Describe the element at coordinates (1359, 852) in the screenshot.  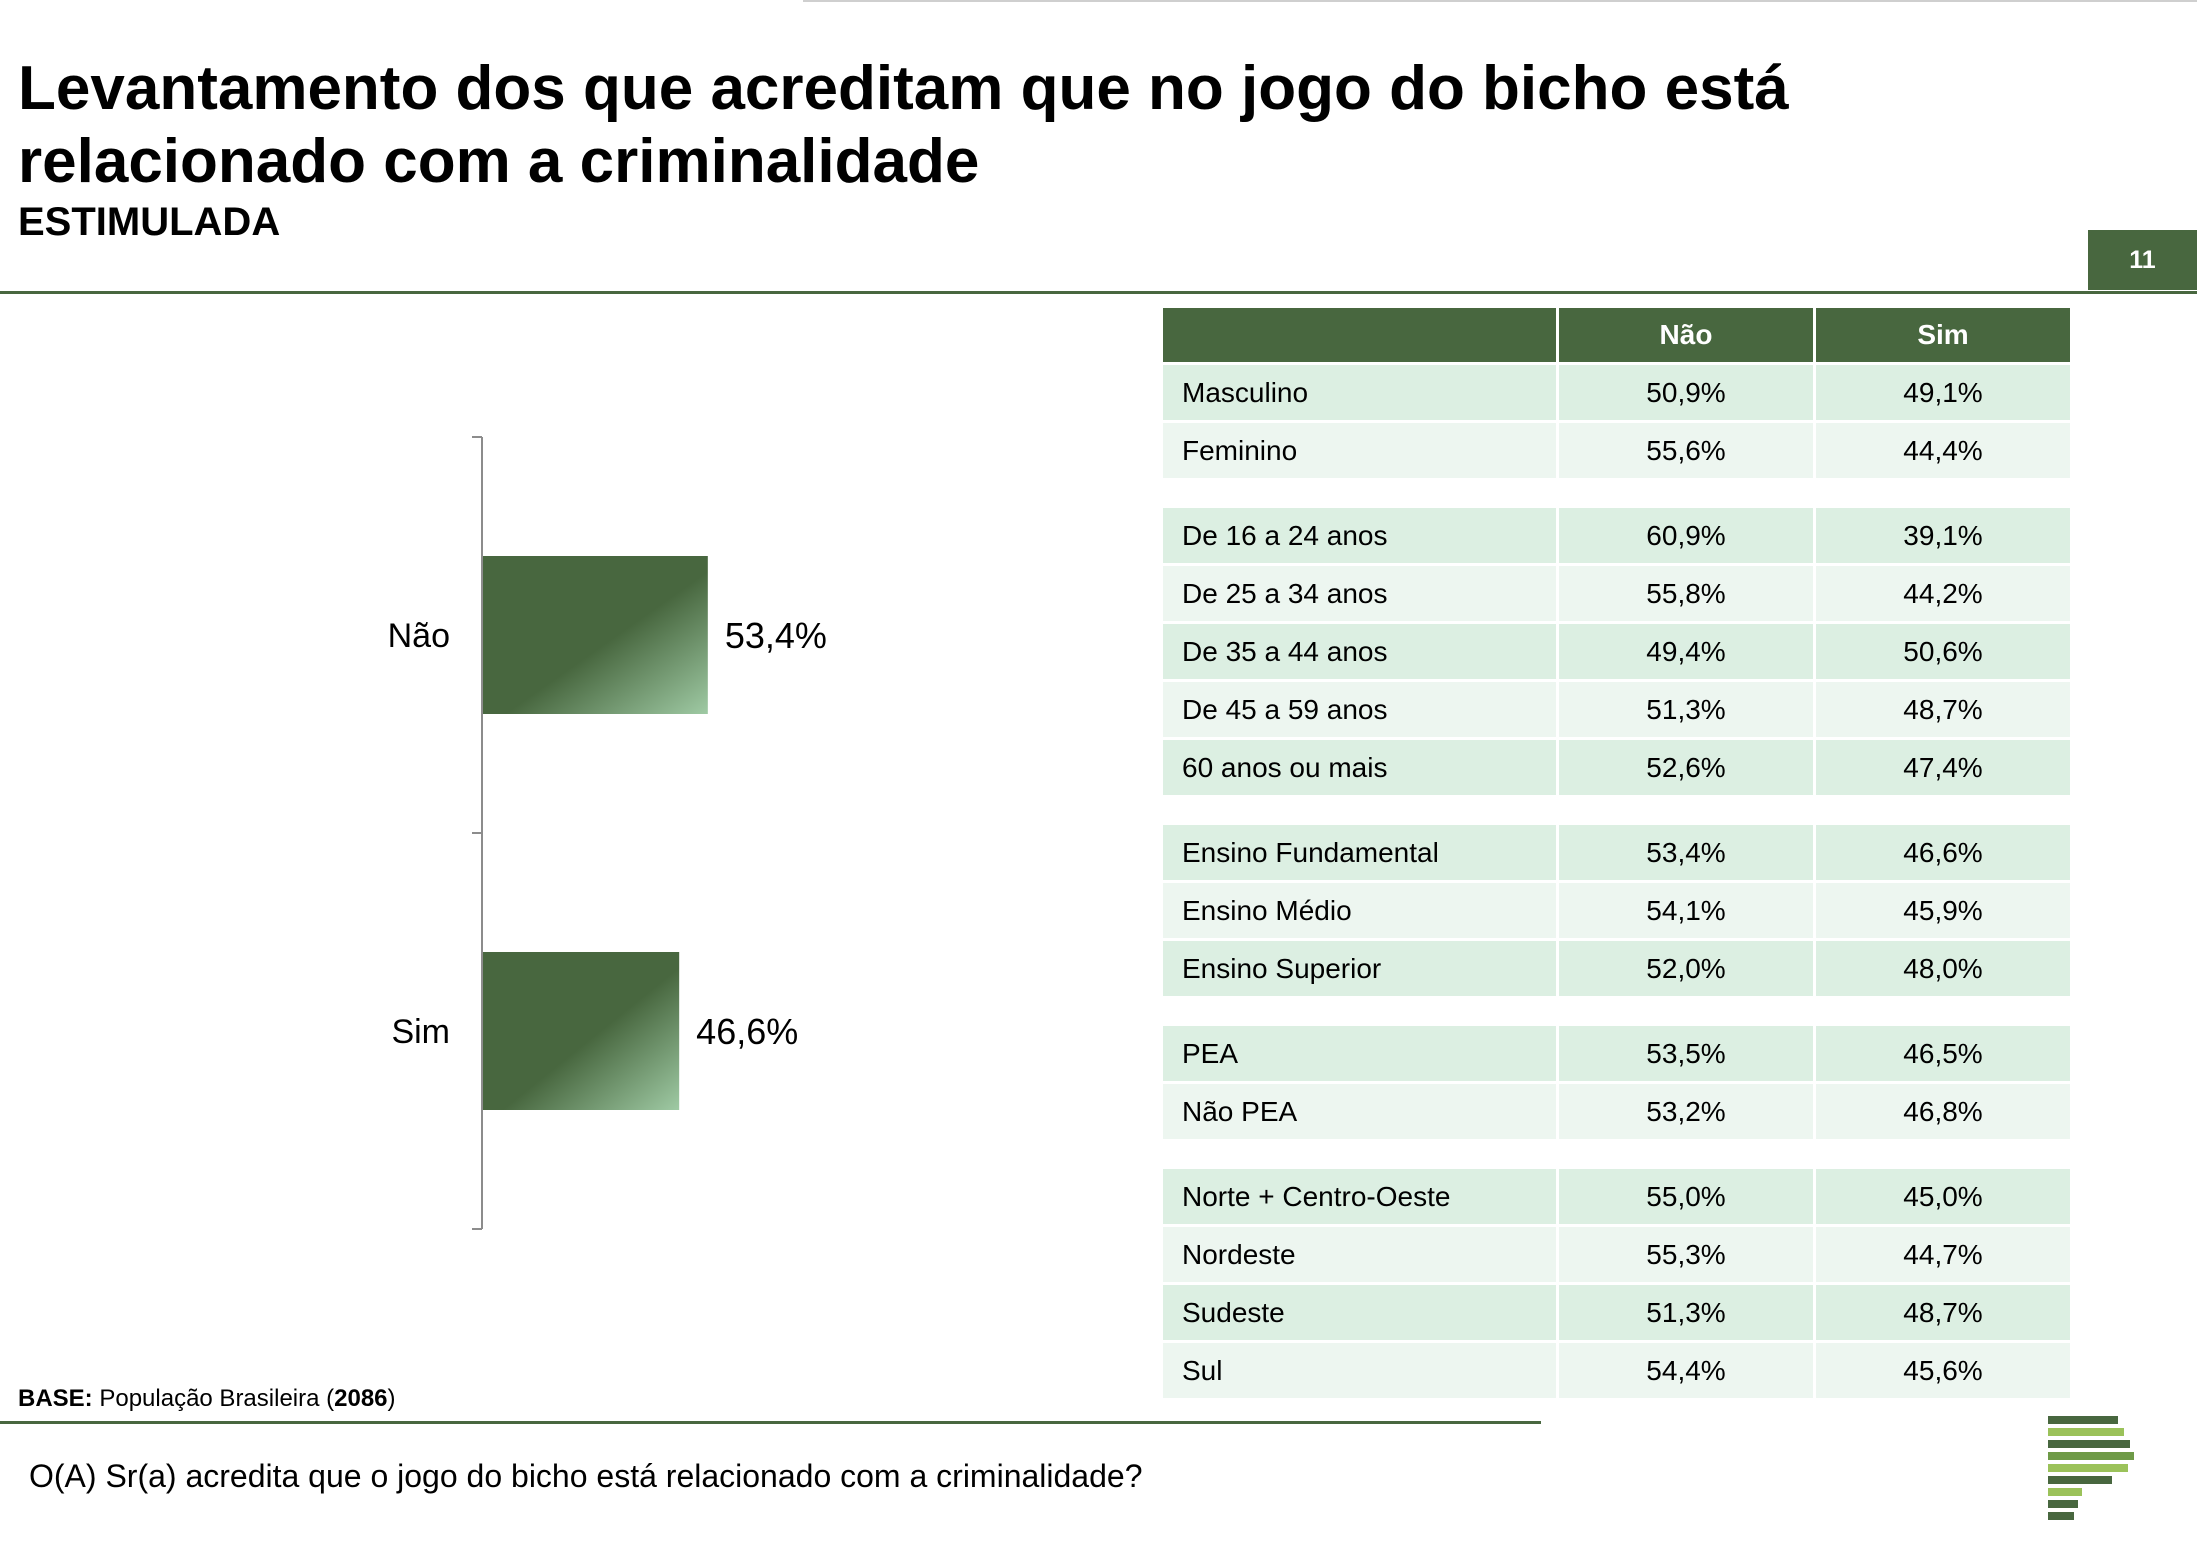
I see `row-label: Ensino Fundamental` at that location.